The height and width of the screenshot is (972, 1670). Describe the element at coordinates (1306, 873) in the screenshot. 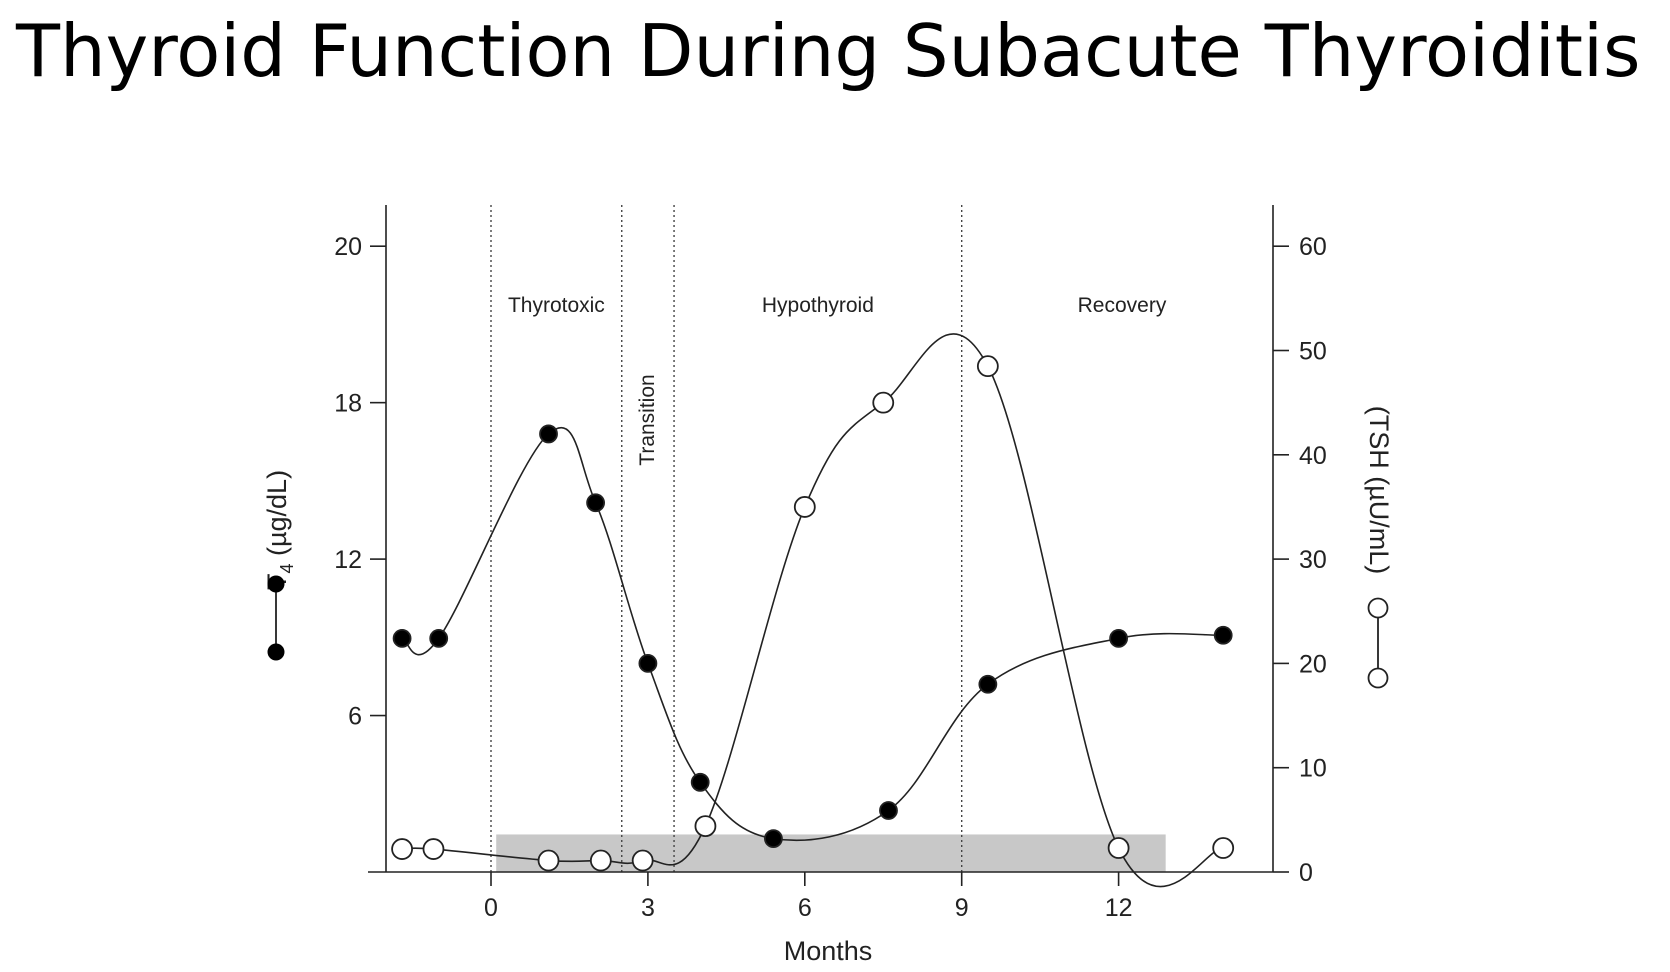

I see `right-tick-label-0: 0` at that location.